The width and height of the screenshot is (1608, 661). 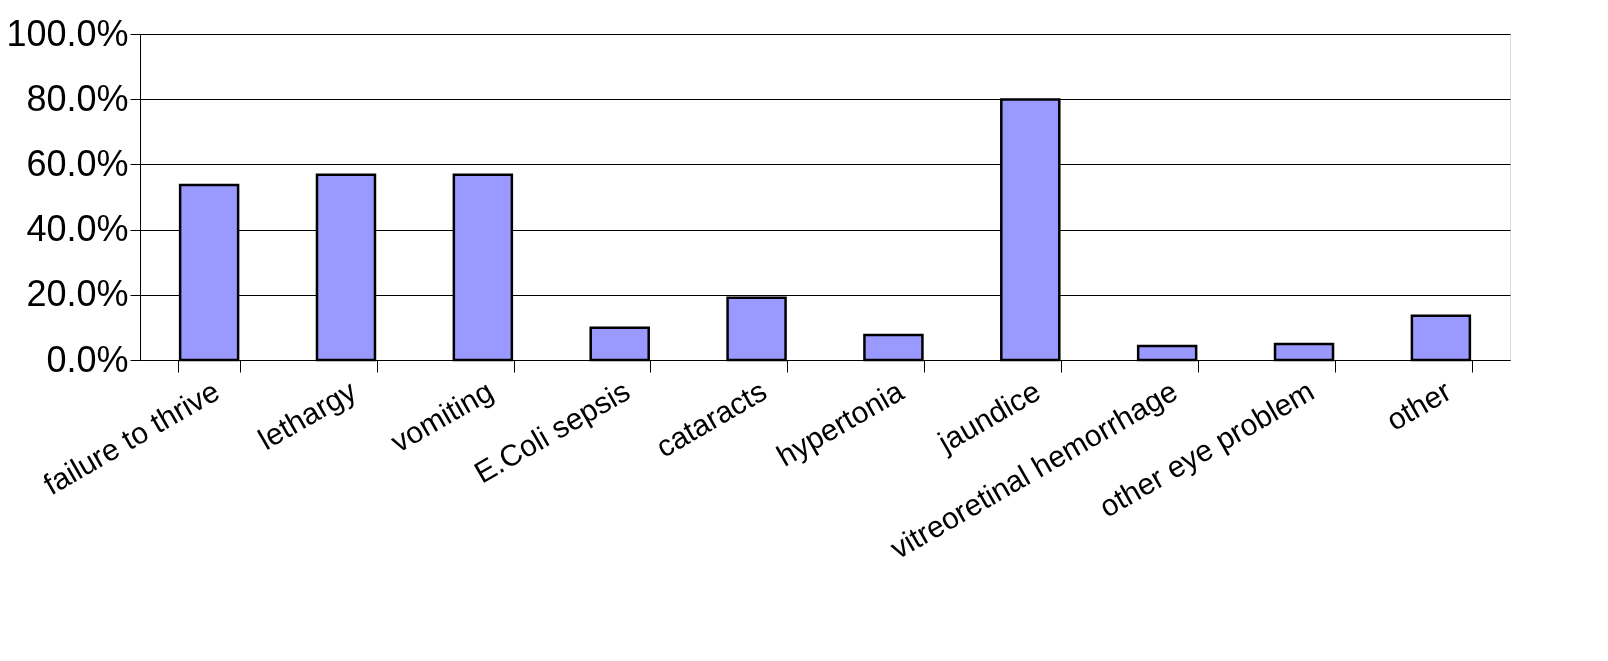 I want to click on y-tick-label: 100.0%, so click(x=67, y=33).